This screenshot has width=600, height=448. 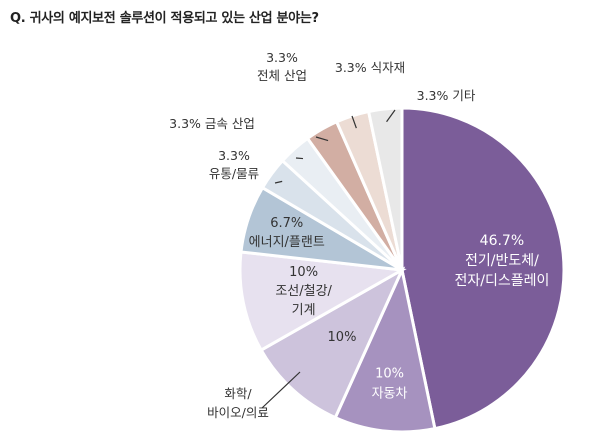 I want to click on slice-category-label: 조선/철강/, so click(x=303, y=291).